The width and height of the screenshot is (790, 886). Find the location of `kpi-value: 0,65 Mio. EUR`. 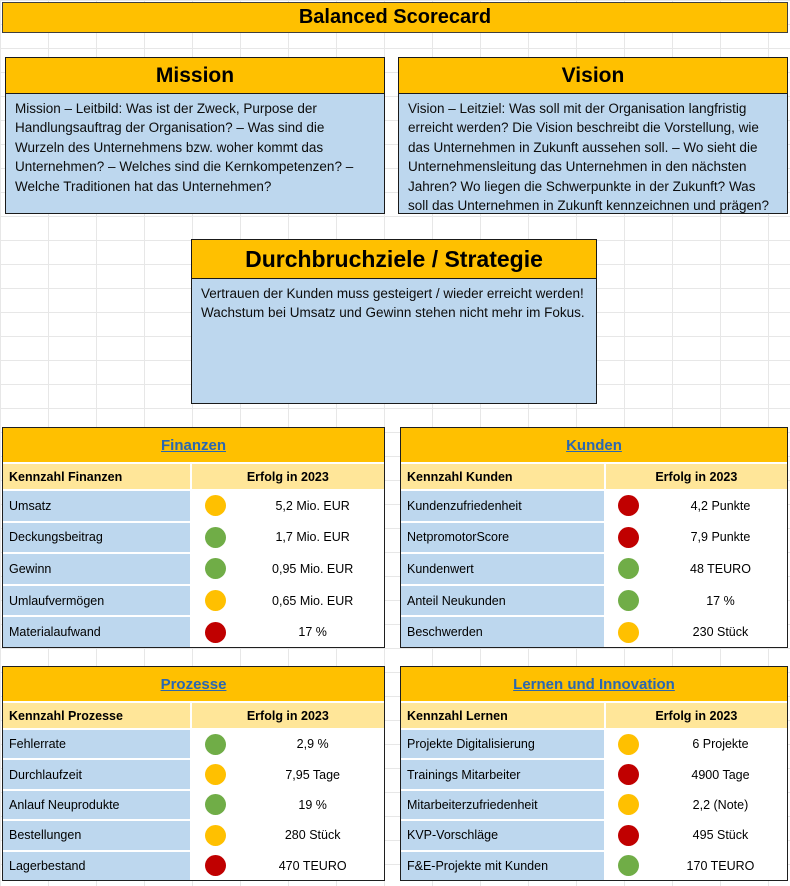

kpi-value: 0,65 Mio. EUR is located at coordinates (312, 600).